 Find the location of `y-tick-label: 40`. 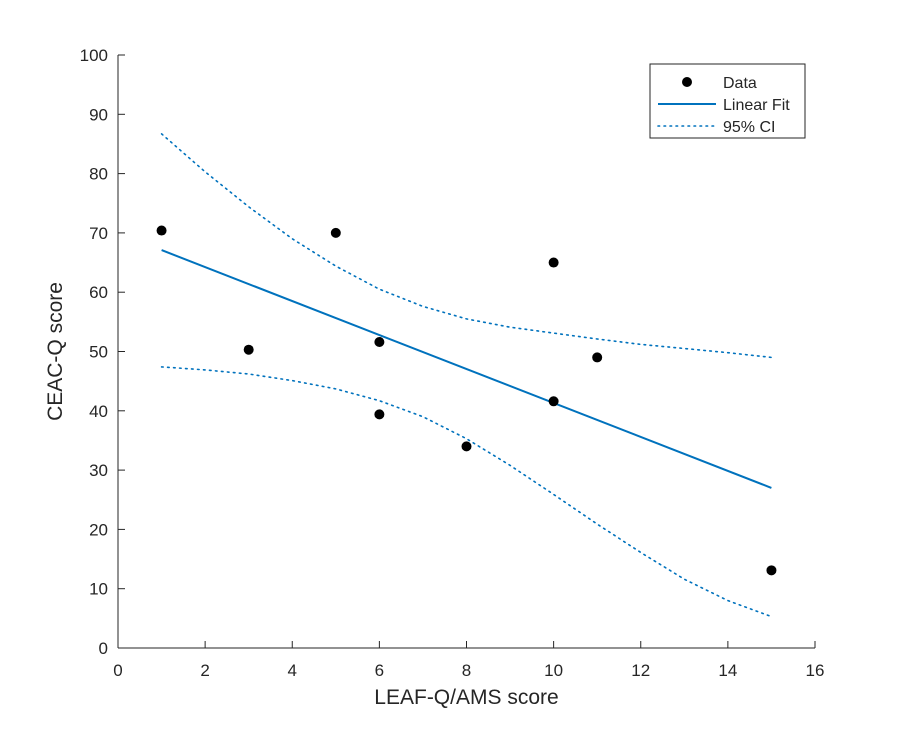

y-tick-label: 40 is located at coordinates (98, 411).